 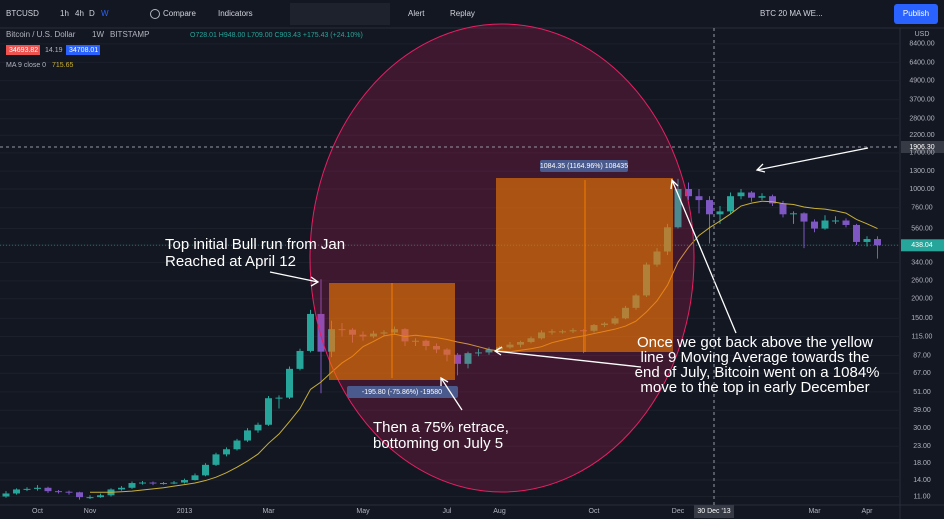 I want to click on x-tick-label: Jul, so click(x=447, y=511).